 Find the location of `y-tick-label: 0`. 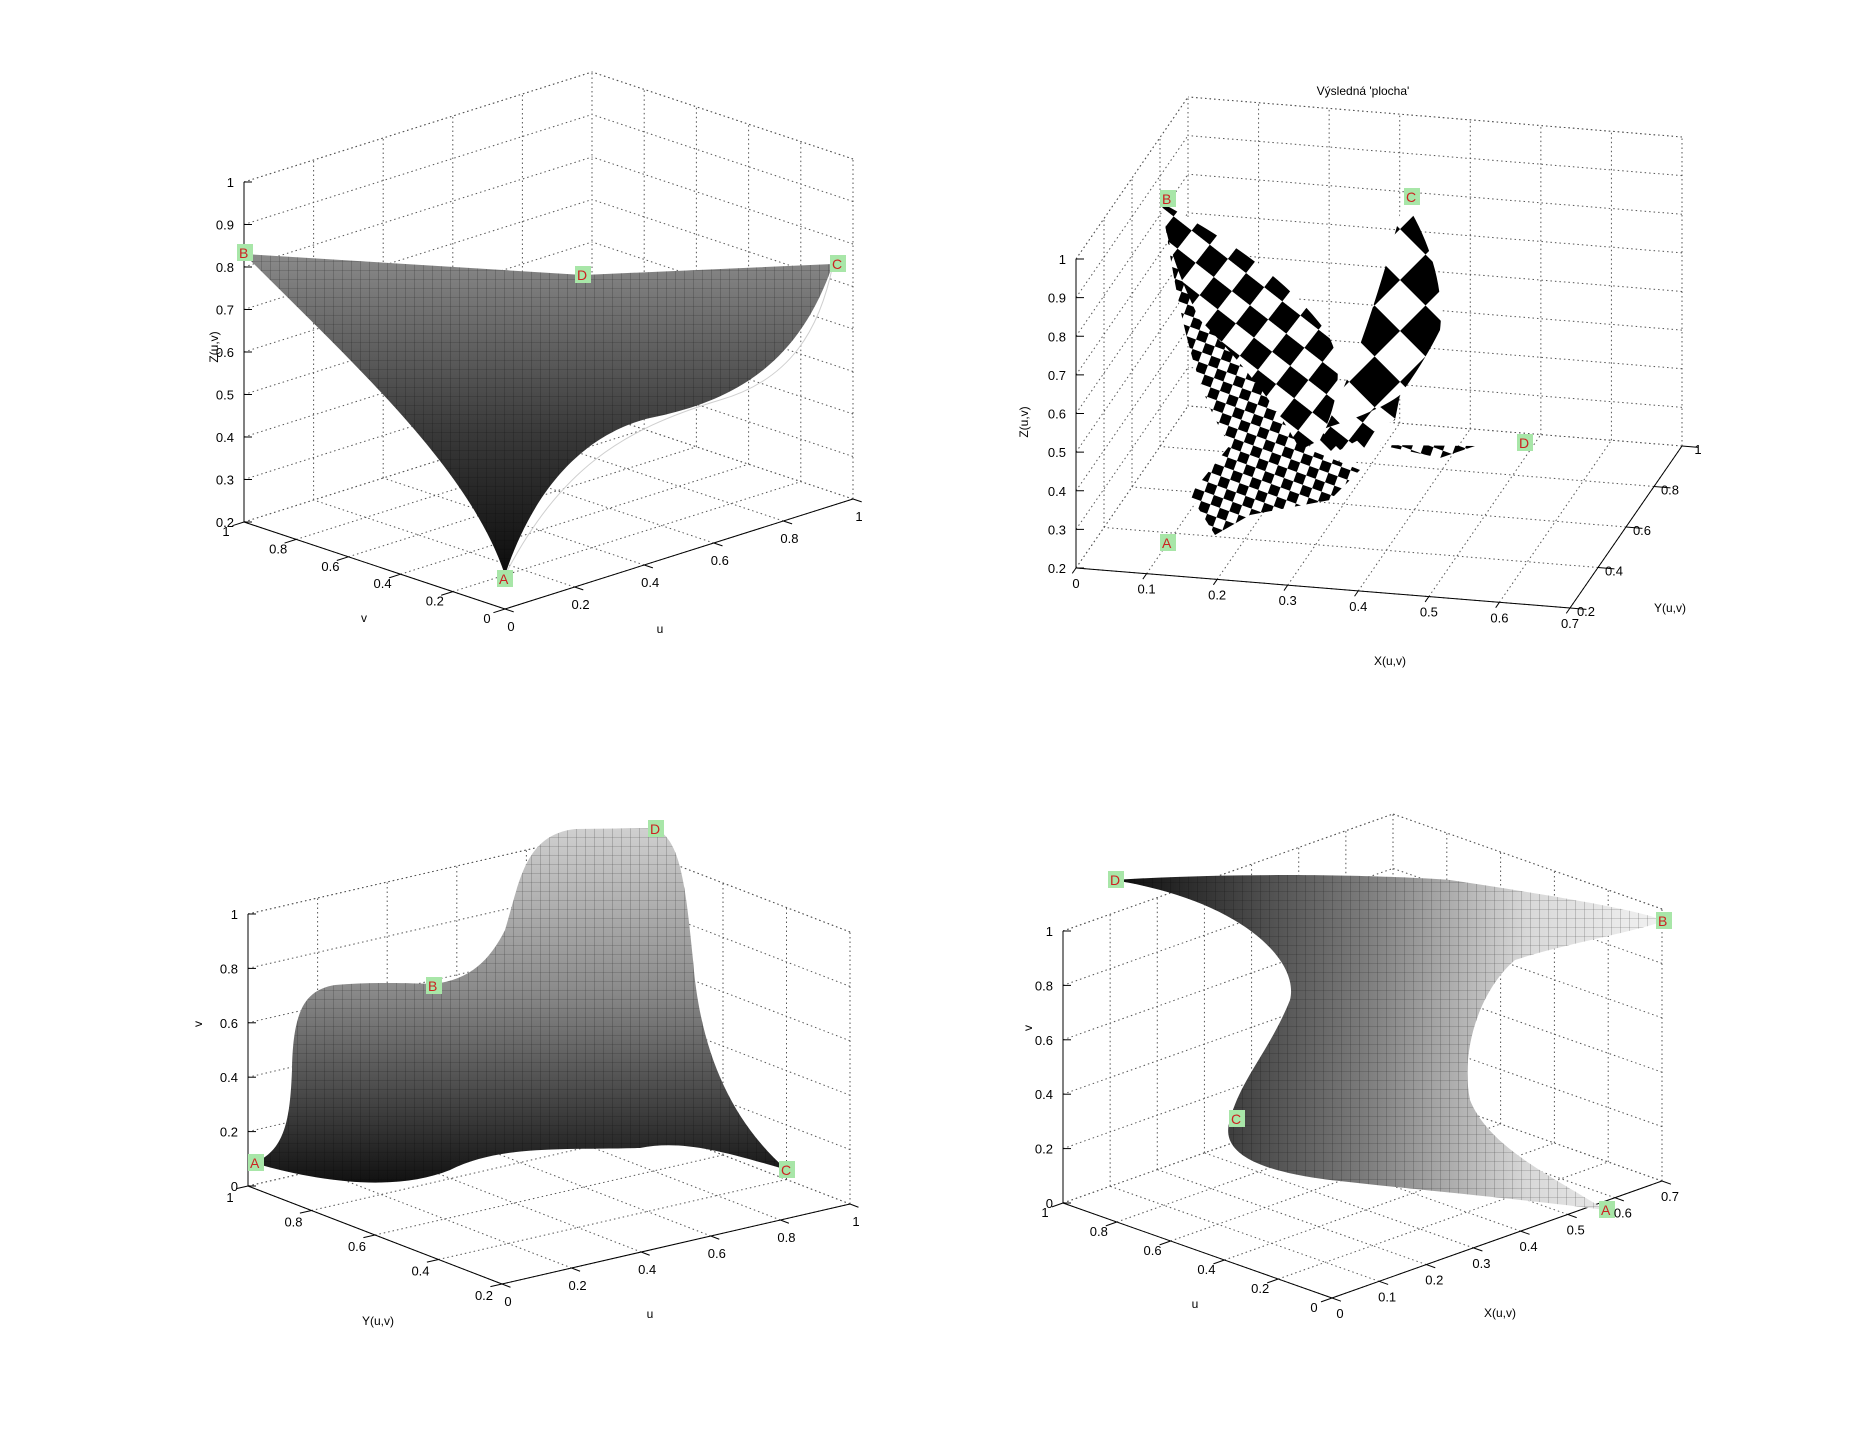

y-tick-label: 0 is located at coordinates (486, 618).